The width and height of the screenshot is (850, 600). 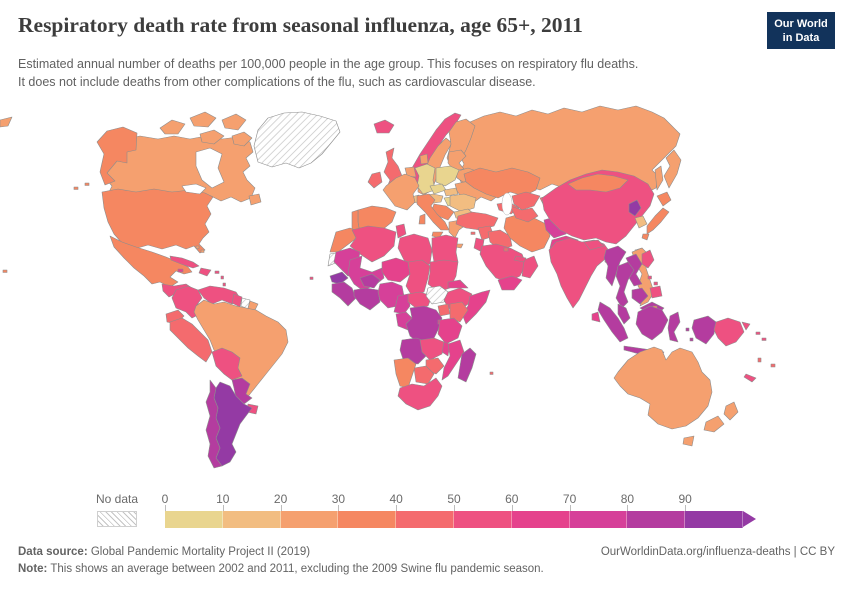 I want to click on country-north-korea, so click(x=635, y=208).